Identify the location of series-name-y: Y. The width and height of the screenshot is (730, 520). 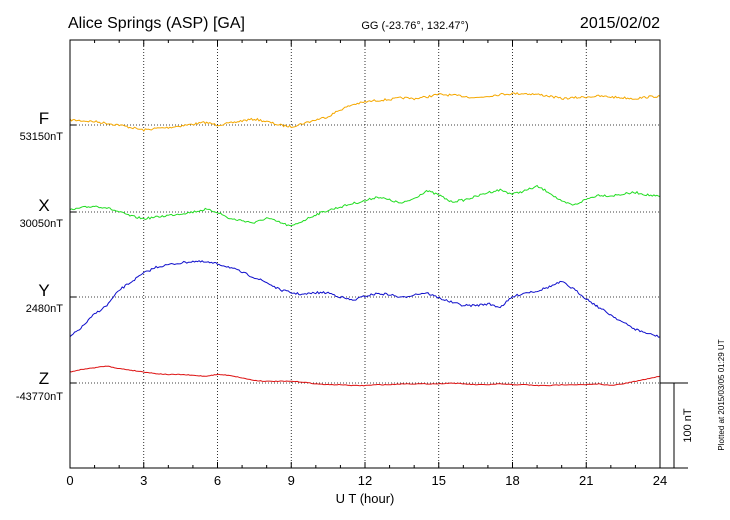
(43, 290).